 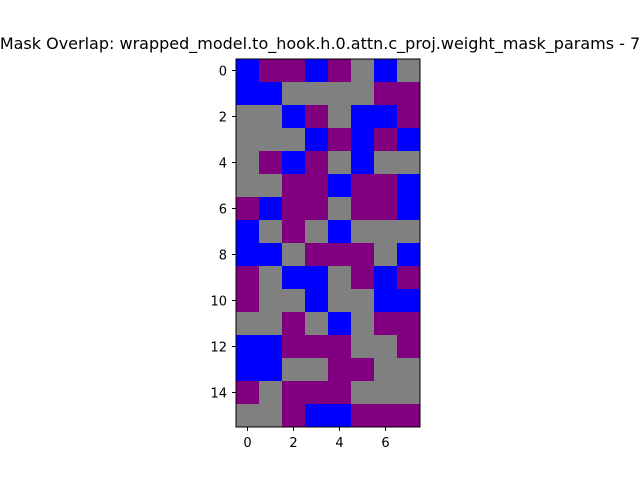 What do you see at coordinates (223, 210) in the screenshot?
I see `y-tick-label: 6` at bounding box center [223, 210].